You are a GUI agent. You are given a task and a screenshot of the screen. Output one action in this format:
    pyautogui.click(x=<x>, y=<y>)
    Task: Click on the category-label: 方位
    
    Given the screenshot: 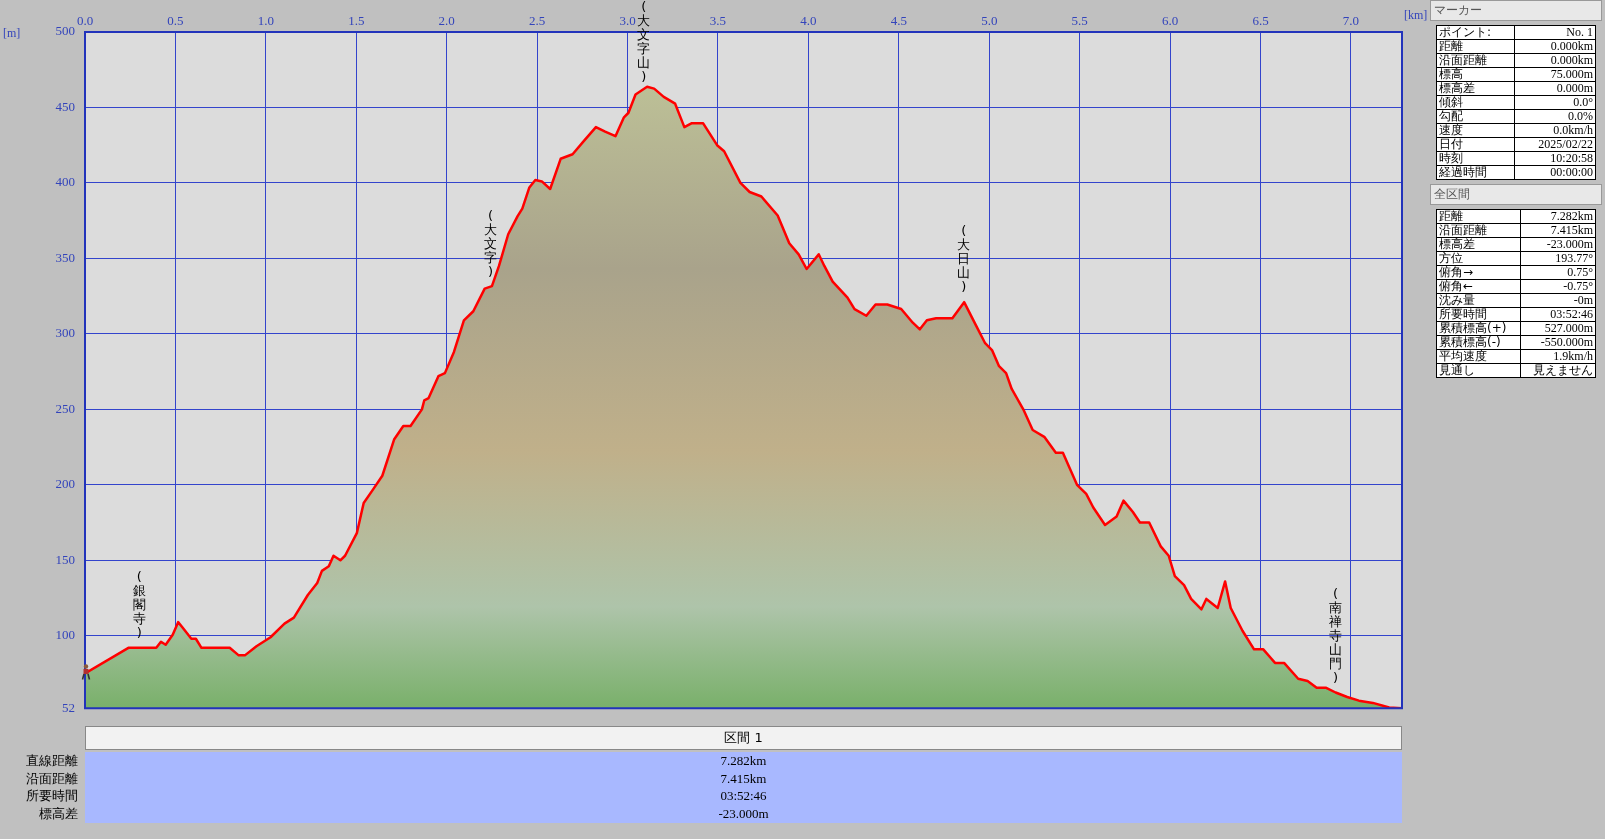 What is the action you would take?
    pyautogui.click(x=1451, y=258)
    